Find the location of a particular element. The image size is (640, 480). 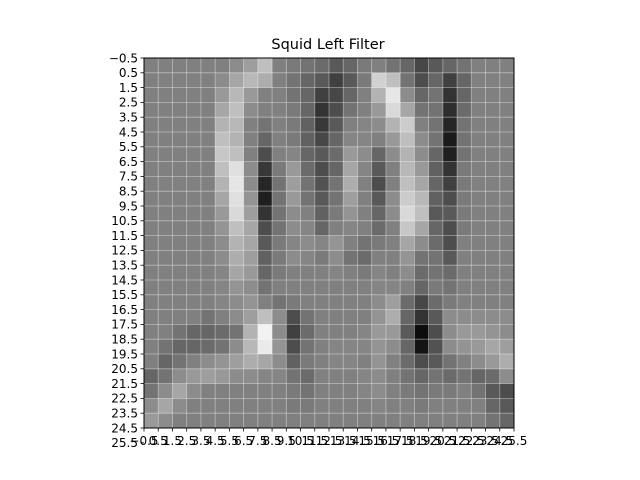

y-tick-label: 14.5 is located at coordinates (124, 280).